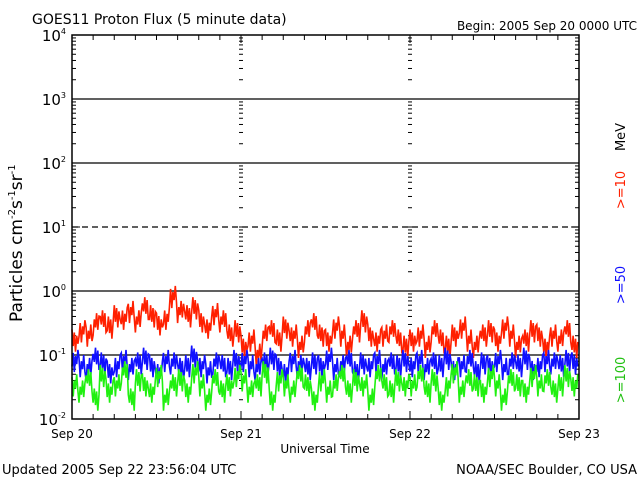  Describe the element at coordinates (54, 100) in the screenshot. I see `y-tick-label: 10³` at that location.